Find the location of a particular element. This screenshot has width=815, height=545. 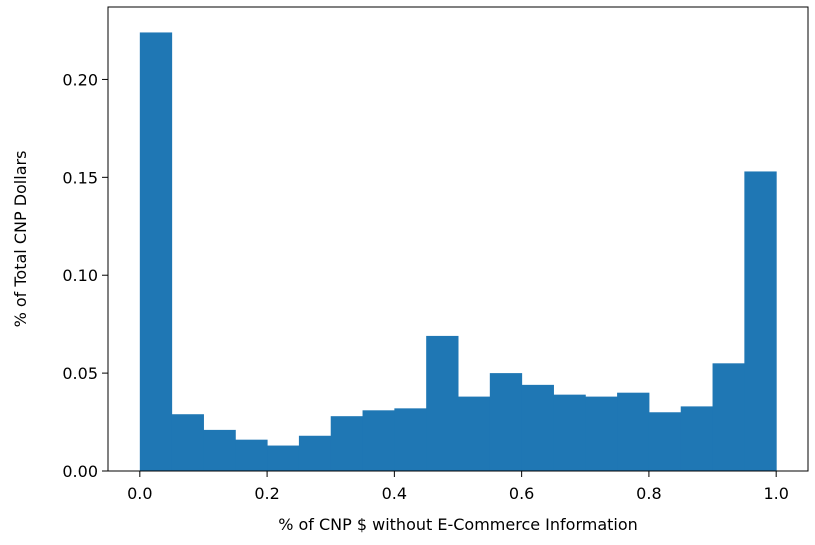

x-tick-label: 0.8 is located at coordinates (648, 493).